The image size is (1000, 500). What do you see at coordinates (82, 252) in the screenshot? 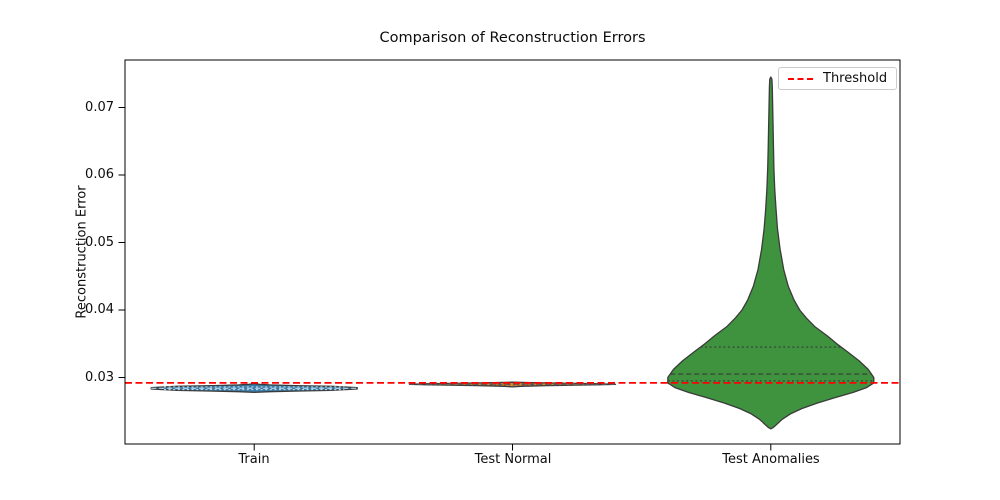
I see `y-axis-label: Reconstruction Error` at bounding box center [82, 252].